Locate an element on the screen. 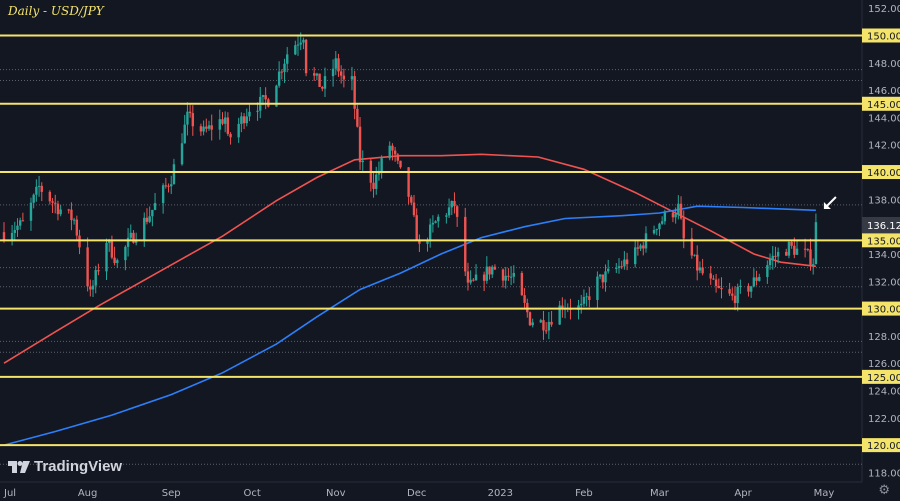 The width and height of the screenshot is (900, 501). time-tick-label: Nov is located at coordinates (336, 493).